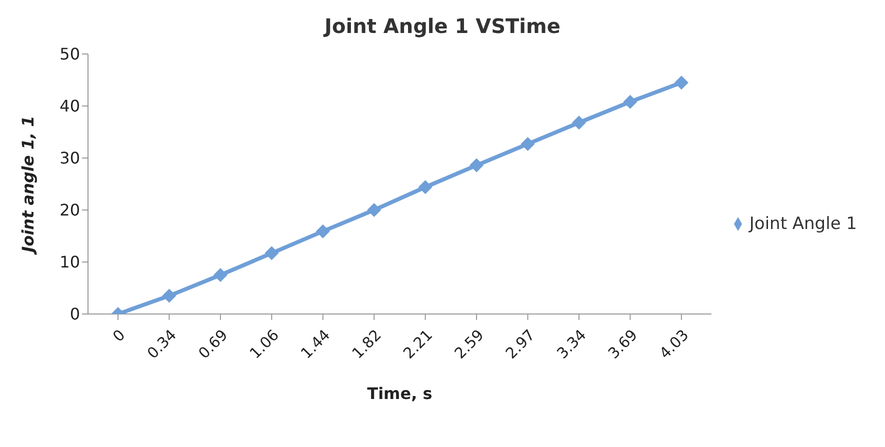 Image resolution: width=885 pixels, height=447 pixels. What do you see at coordinates (70, 262) in the screenshot?
I see `y-tick-label: 10` at bounding box center [70, 262].